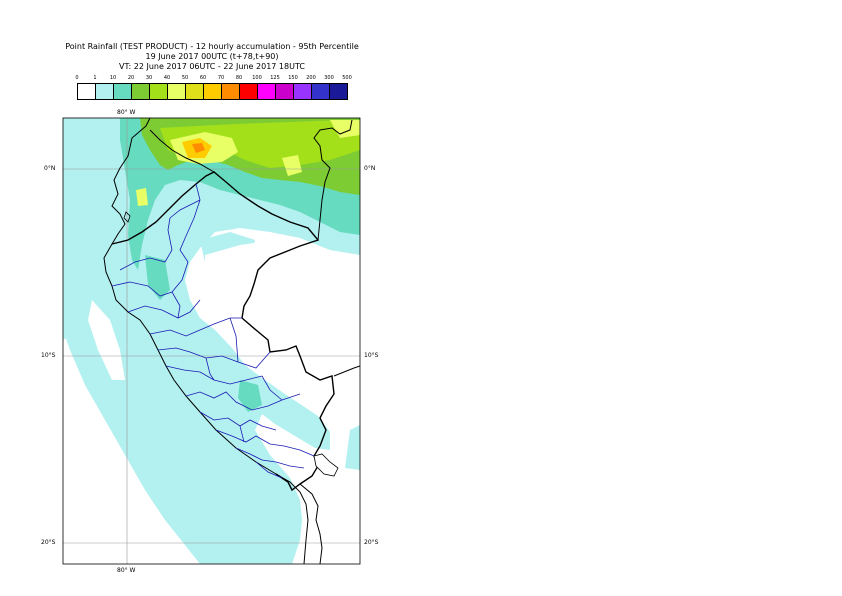  I want to click on legend-threshold-label: 20, so click(131, 78).